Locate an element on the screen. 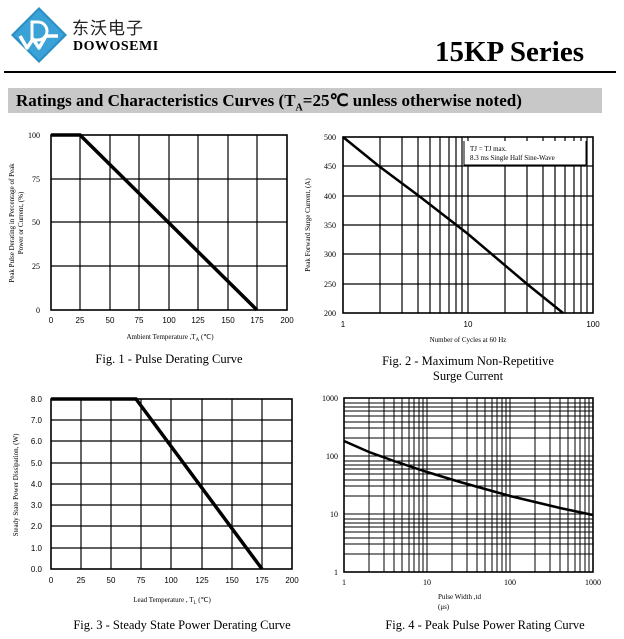  series-title: 15KP Series is located at coordinates (509, 52).